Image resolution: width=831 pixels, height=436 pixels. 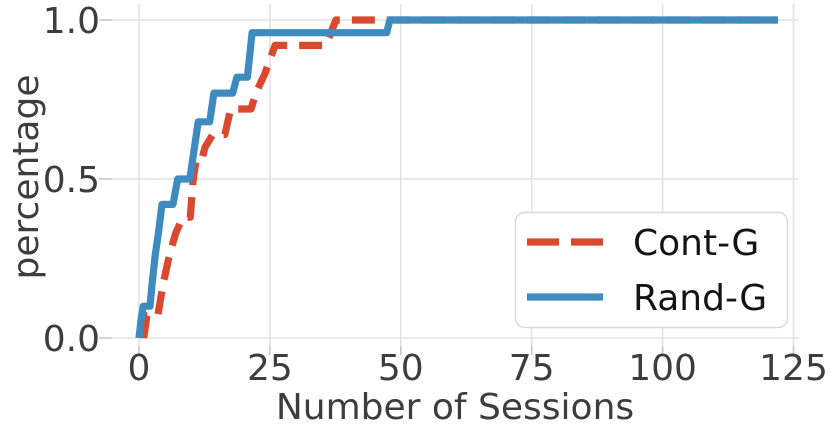 What do you see at coordinates (651, 270) in the screenshot?
I see `legend-layer: Cont-G Rand-G` at bounding box center [651, 270].